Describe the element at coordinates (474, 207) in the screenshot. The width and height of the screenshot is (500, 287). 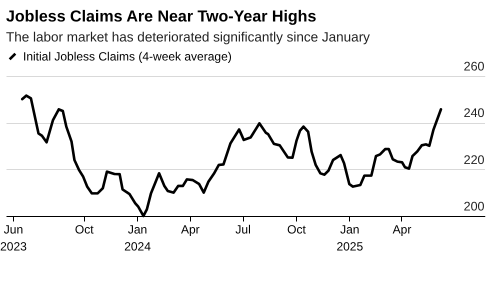
I see `y-tick-label: 200` at that location.